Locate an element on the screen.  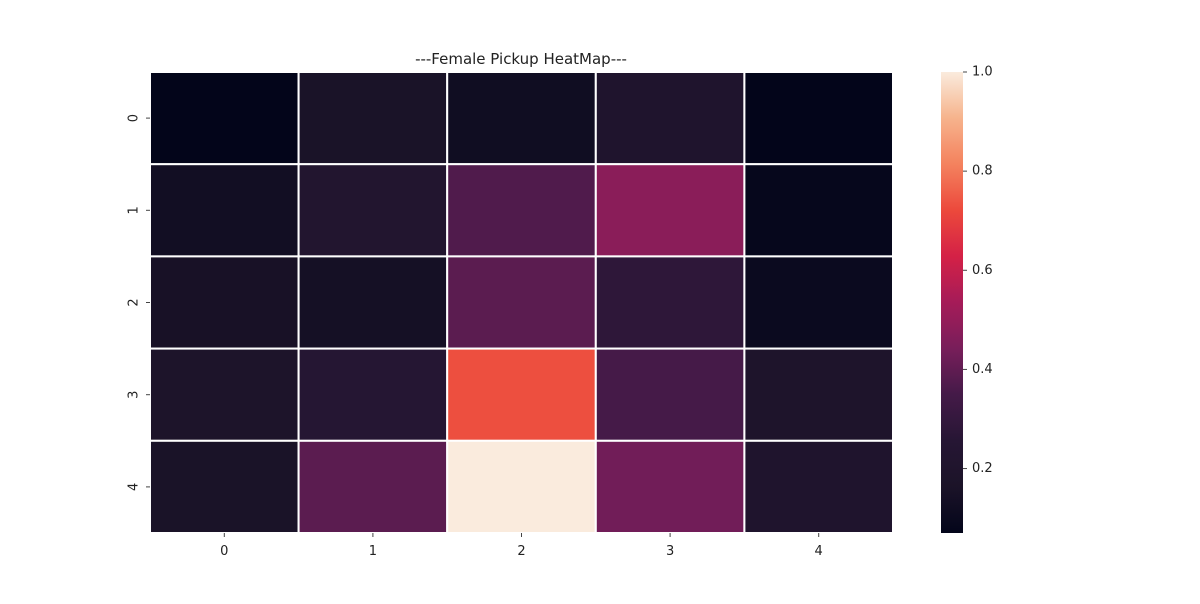
x-axis-ticks: 0 1 2 3 4 is located at coordinates (521, 546).